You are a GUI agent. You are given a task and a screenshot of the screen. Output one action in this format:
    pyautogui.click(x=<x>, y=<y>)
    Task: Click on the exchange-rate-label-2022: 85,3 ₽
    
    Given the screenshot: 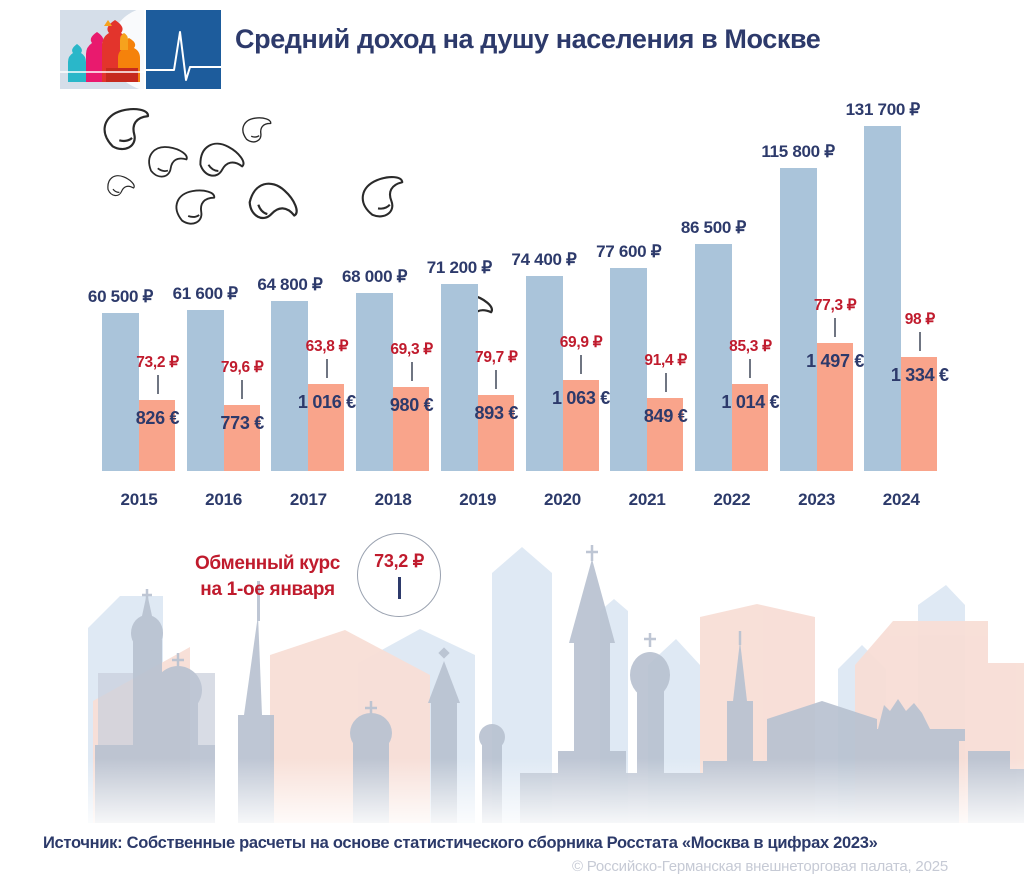 What is the action you would take?
    pyautogui.click(x=750, y=347)
    